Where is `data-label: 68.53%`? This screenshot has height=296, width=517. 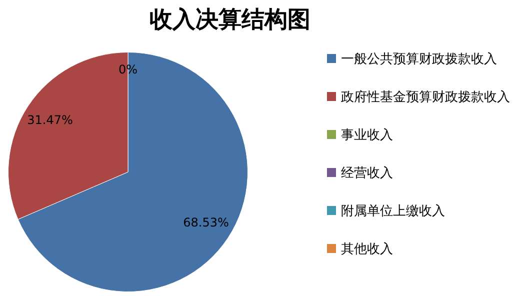 data-label: 68.53% is located at coordinates (206, 222).